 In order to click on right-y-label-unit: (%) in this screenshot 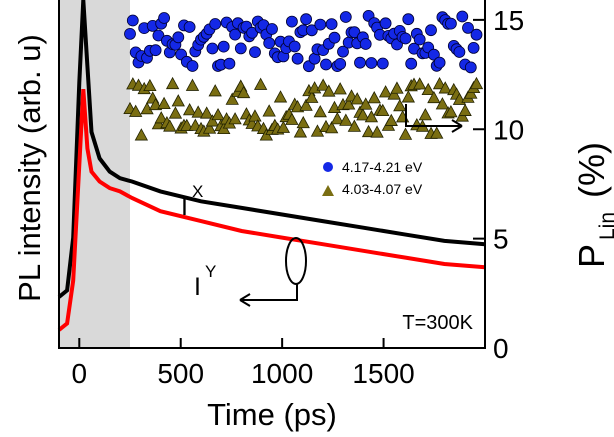, I will do `click(591, 170)`.